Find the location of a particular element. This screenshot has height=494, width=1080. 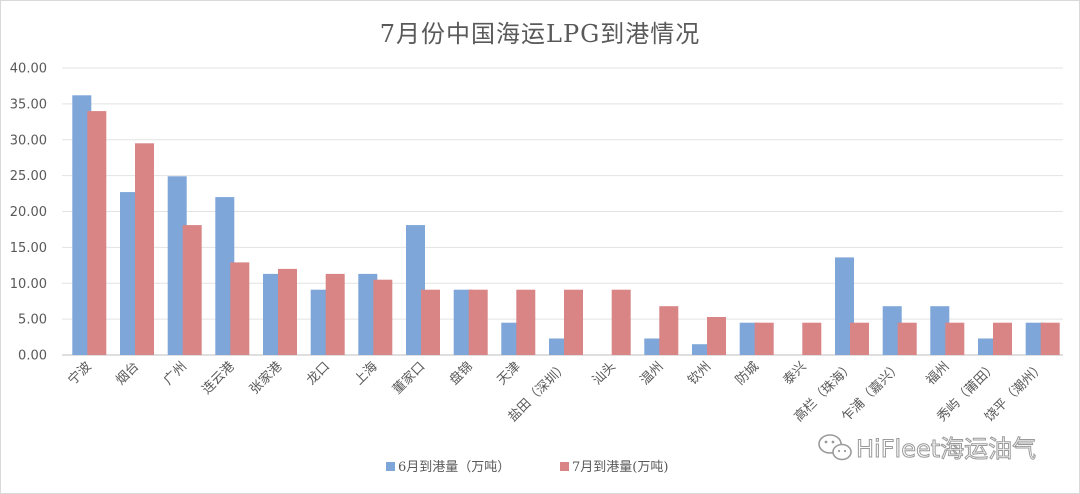

x-tick-label: 上海 is located at coordinates (366, 373).